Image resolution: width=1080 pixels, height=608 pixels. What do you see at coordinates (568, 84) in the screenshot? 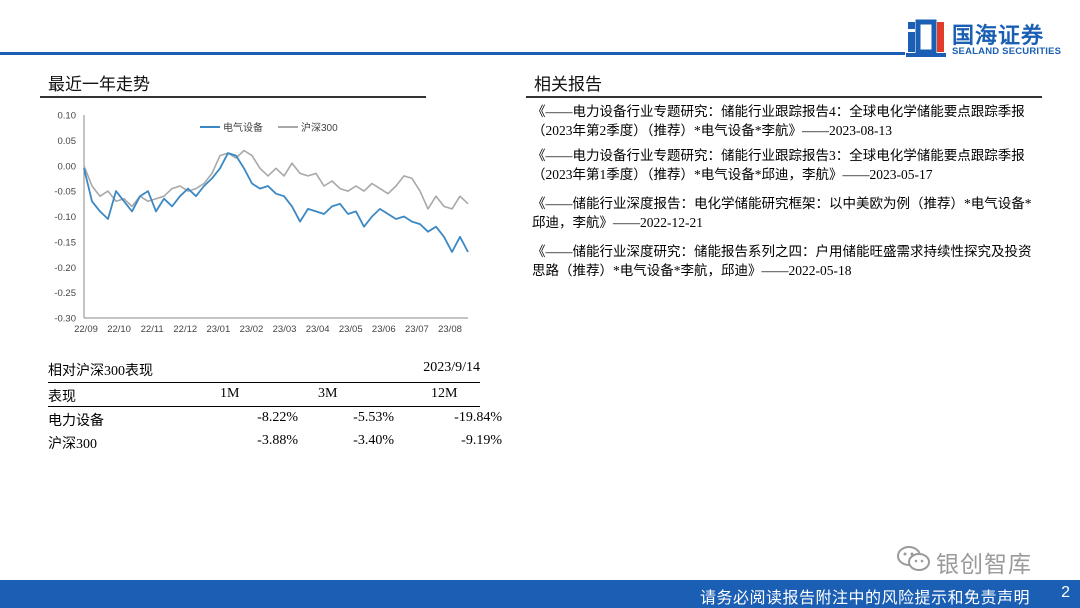
I see `related-reports-title: 相关报告` at bounding box center [568, 84].